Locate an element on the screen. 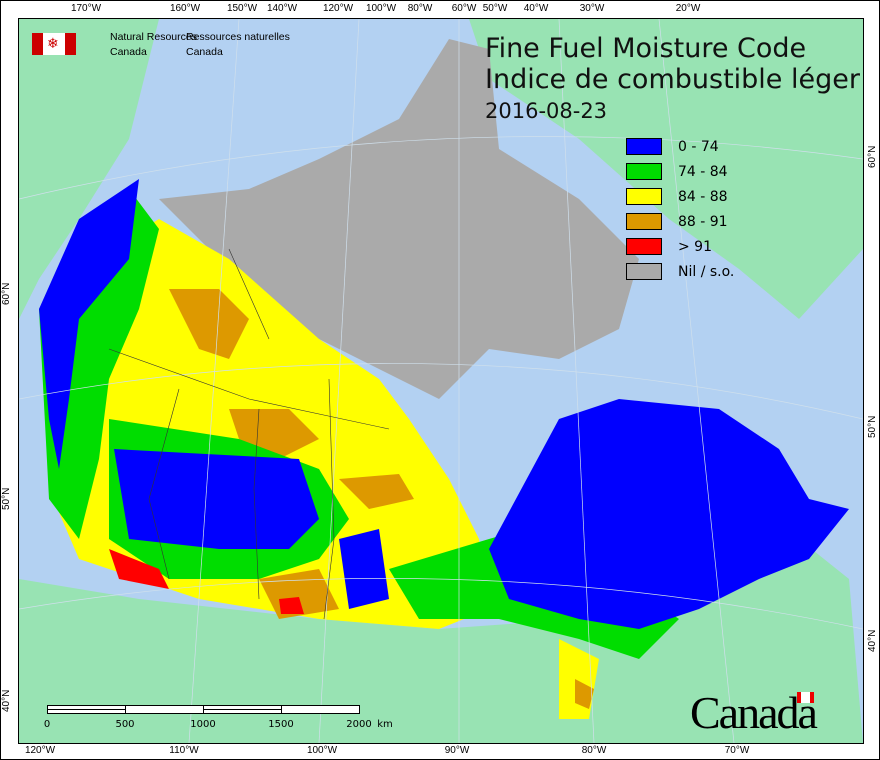 The image size is (880, 760). legend-item: > 91 is located at coordinates (680, 246).